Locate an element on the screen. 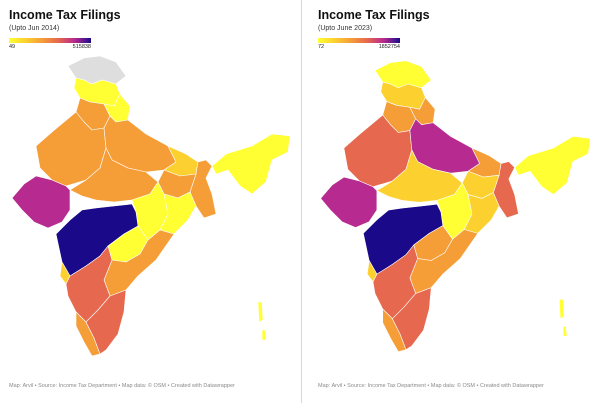  legend-max-label: 1852754 is located at coordinates (389, 47).